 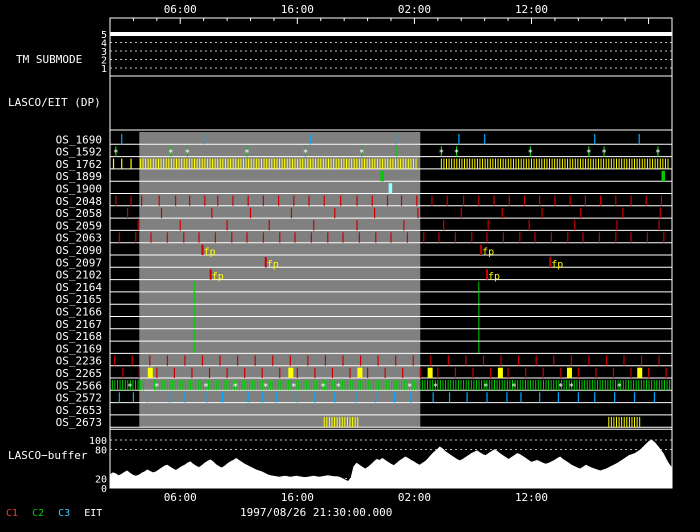 I want to click on submode-level-label: 5, so click(x=104, y=35).